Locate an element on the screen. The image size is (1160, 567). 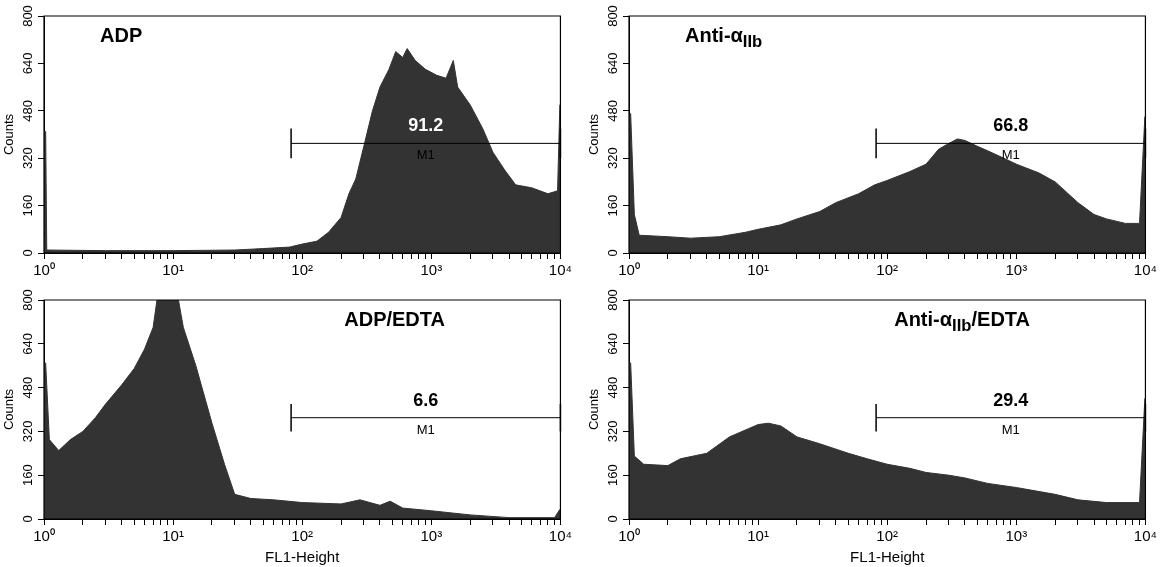
chart-title: ADP is located at coordinates (121, 35).